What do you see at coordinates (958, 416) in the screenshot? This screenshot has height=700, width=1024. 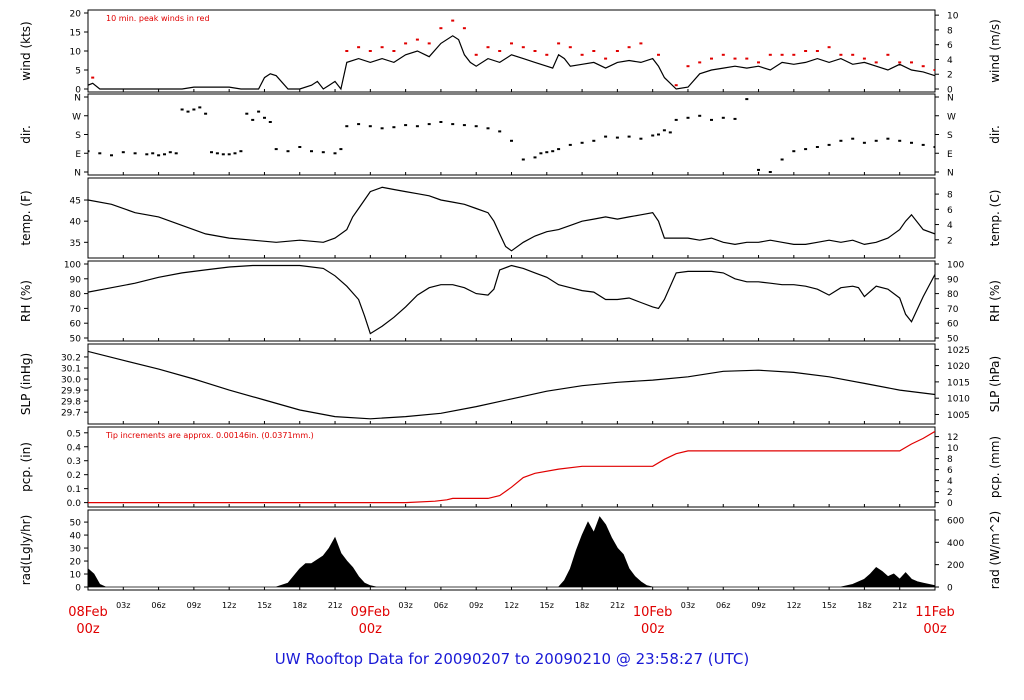 I see `right-tick-label: 1005` at bounding box center [958, 416].